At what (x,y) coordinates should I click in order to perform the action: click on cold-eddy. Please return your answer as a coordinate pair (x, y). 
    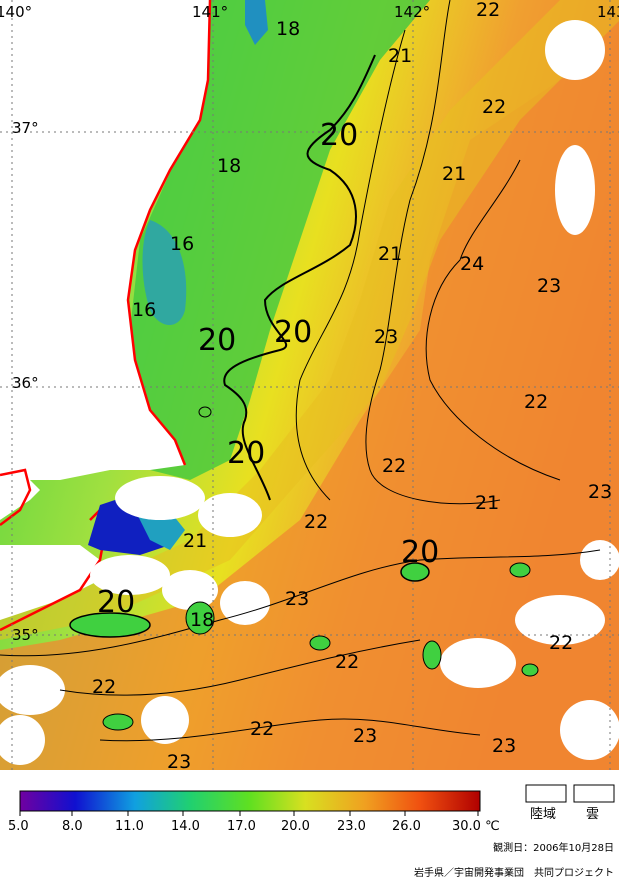
    Looking at the image, I should click on (164, 272).